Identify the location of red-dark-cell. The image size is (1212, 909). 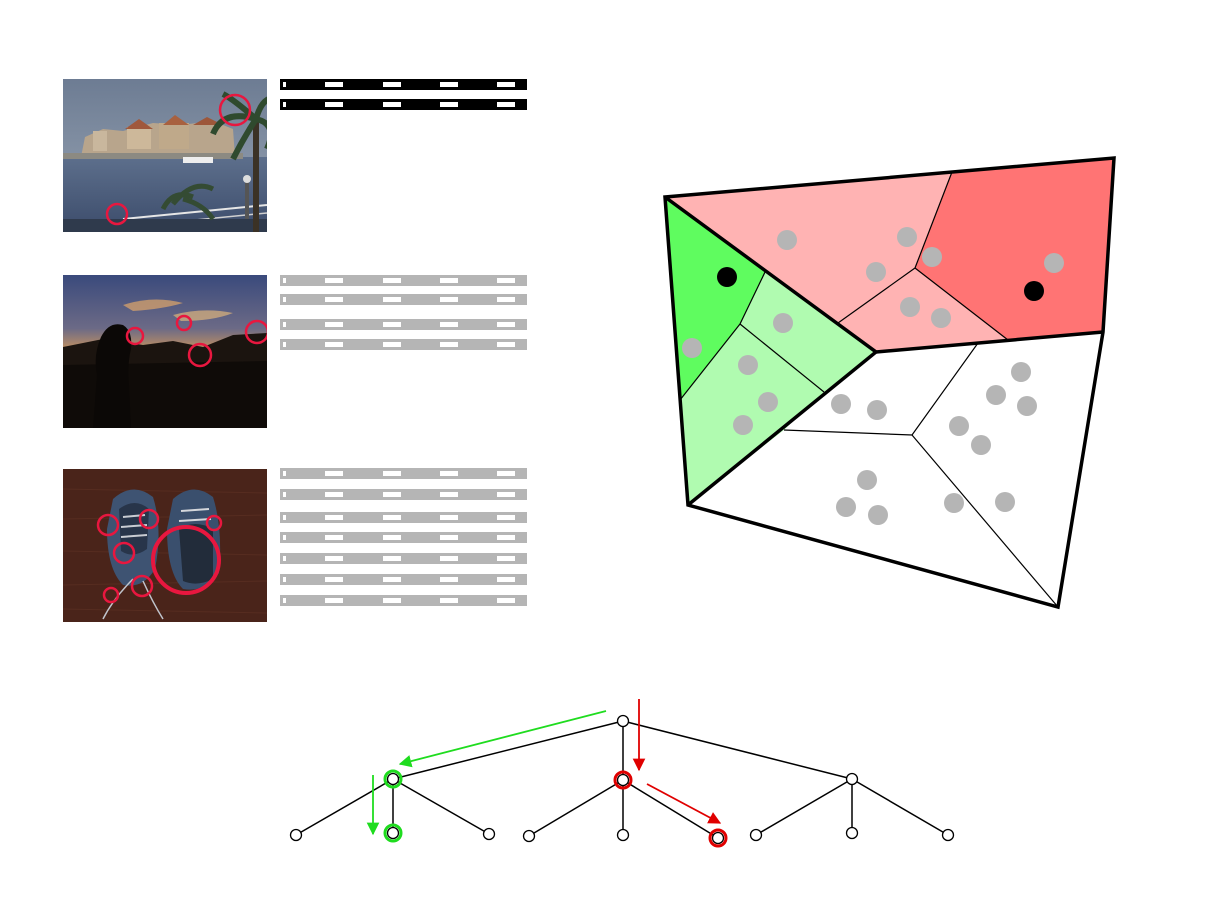
(1014, 249).